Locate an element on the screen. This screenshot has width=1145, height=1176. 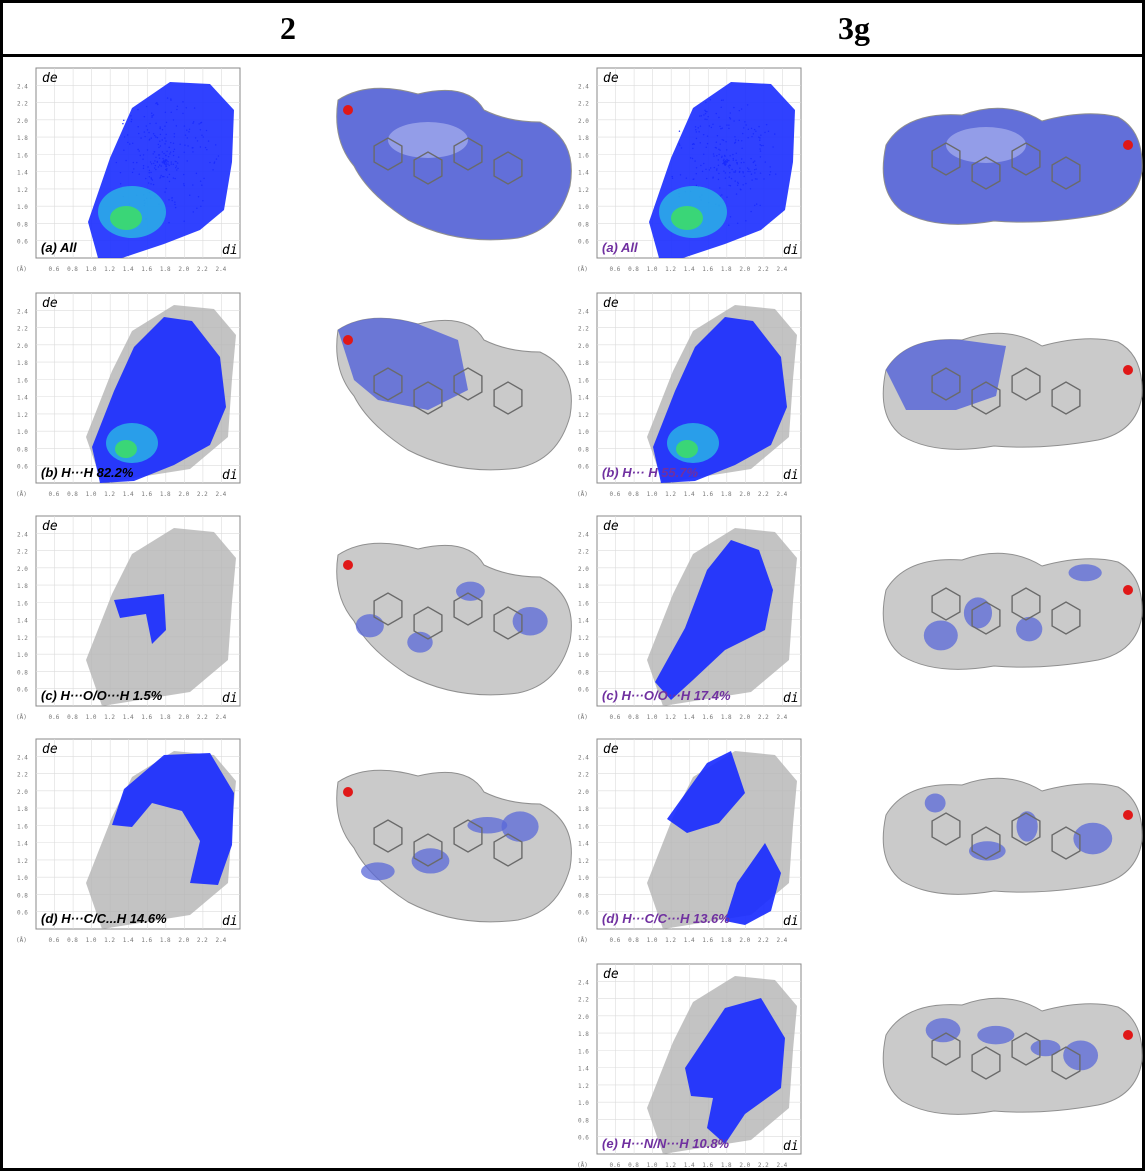
panel-label: (c) H···O/O···H 1.5% is located at coordinates (102, 695).